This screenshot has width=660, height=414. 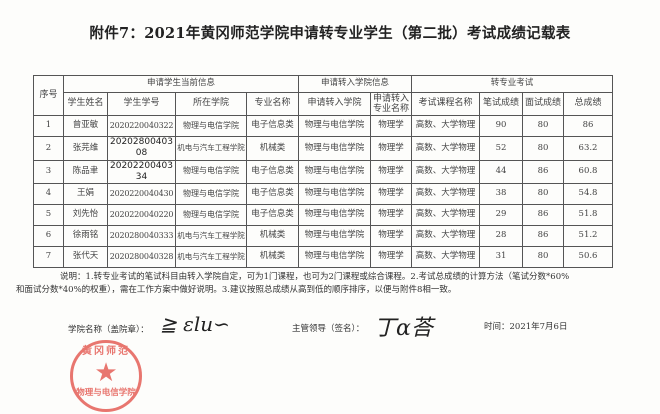 What do you see at coordinates (543, 104) in the screenshot?
I see `header-interview: 面试成绩` at bounding box center [543, 104].